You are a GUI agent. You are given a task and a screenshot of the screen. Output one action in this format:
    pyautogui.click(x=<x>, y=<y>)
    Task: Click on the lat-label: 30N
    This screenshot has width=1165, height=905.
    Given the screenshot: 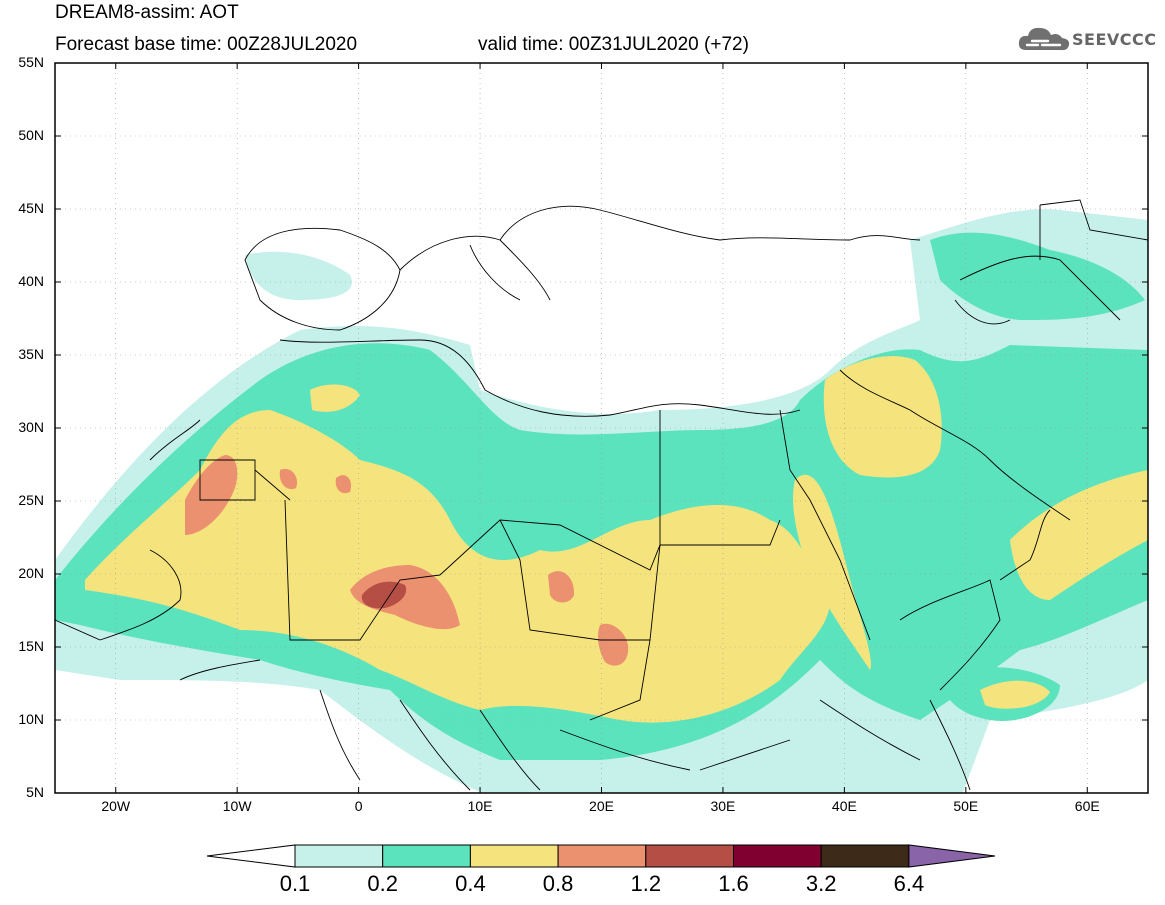 What is the action you would take?
    pyautogui.click(x=31, y=427)
    